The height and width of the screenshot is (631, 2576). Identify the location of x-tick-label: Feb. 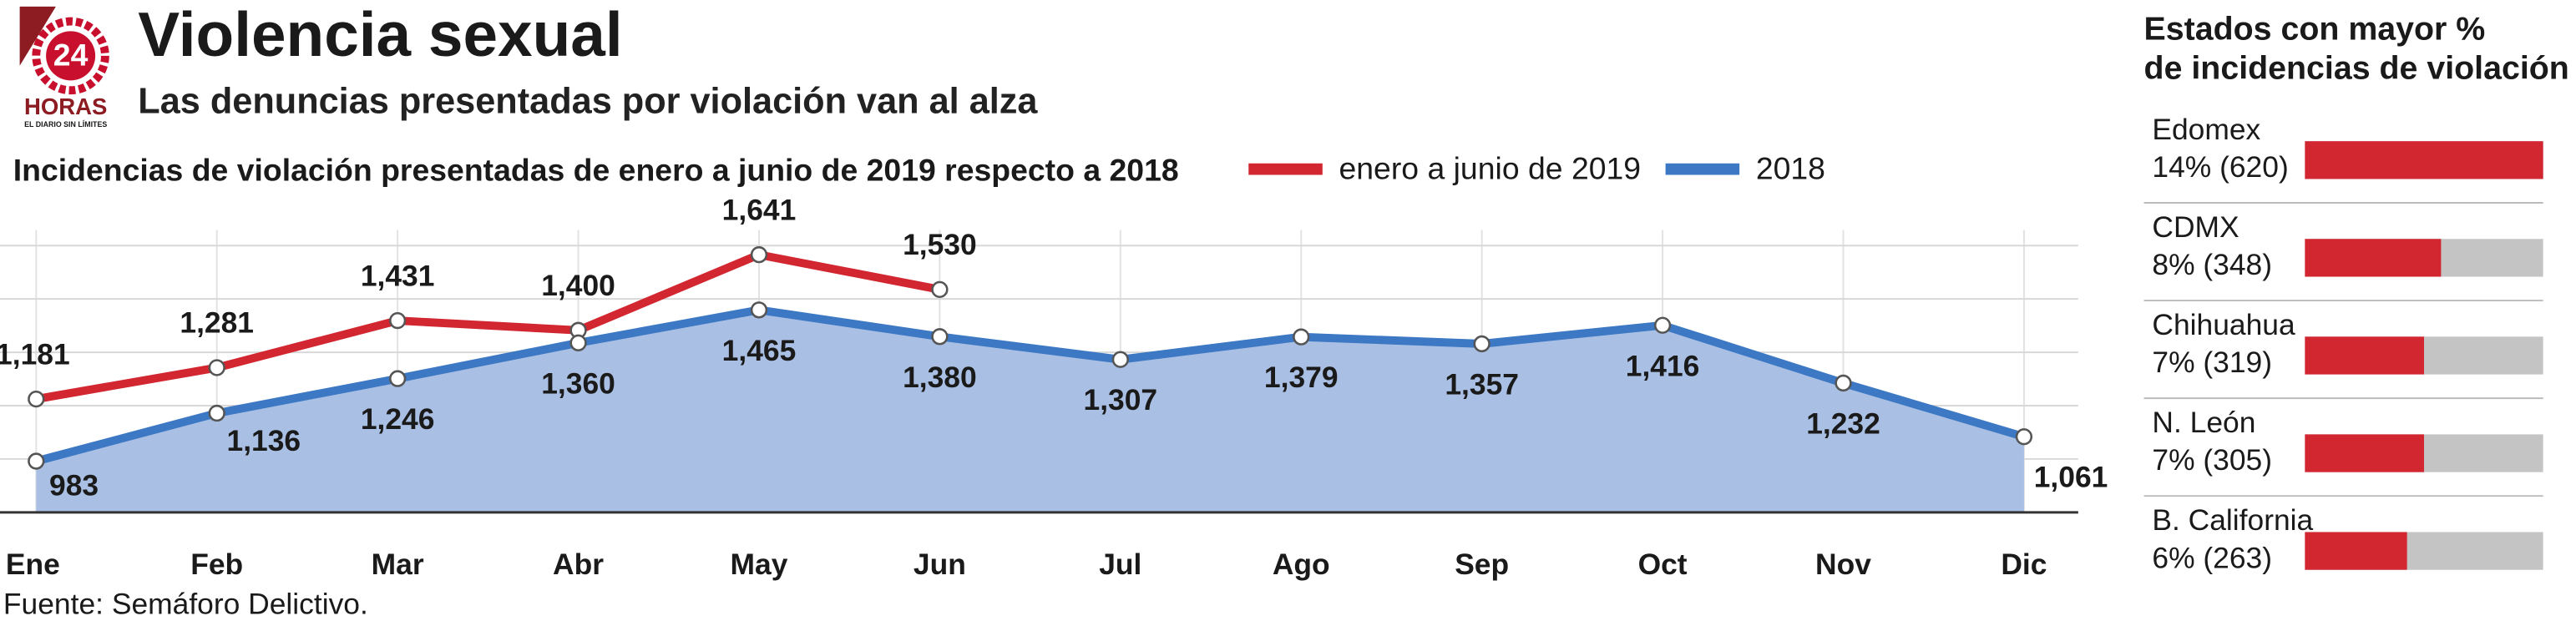
(216, 564).